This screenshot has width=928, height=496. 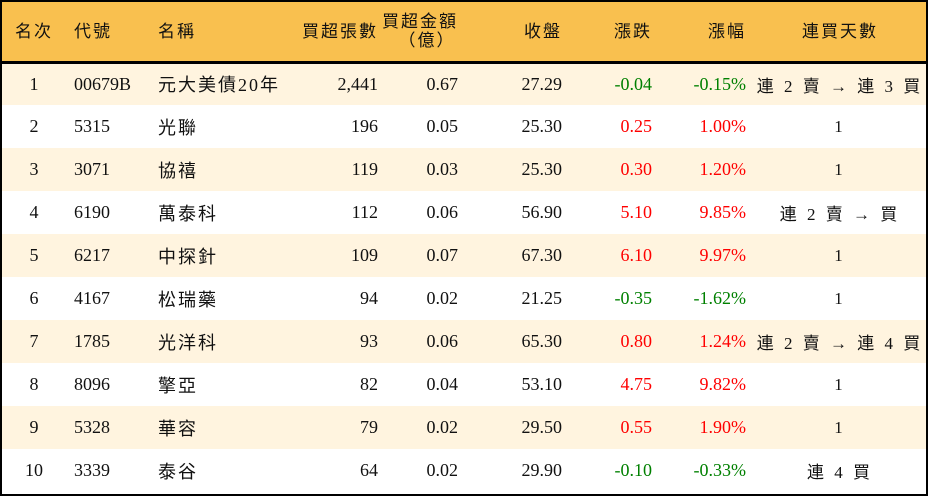 I want to click on cell-change-pct: 1.20%, so click(x=723, y=169).